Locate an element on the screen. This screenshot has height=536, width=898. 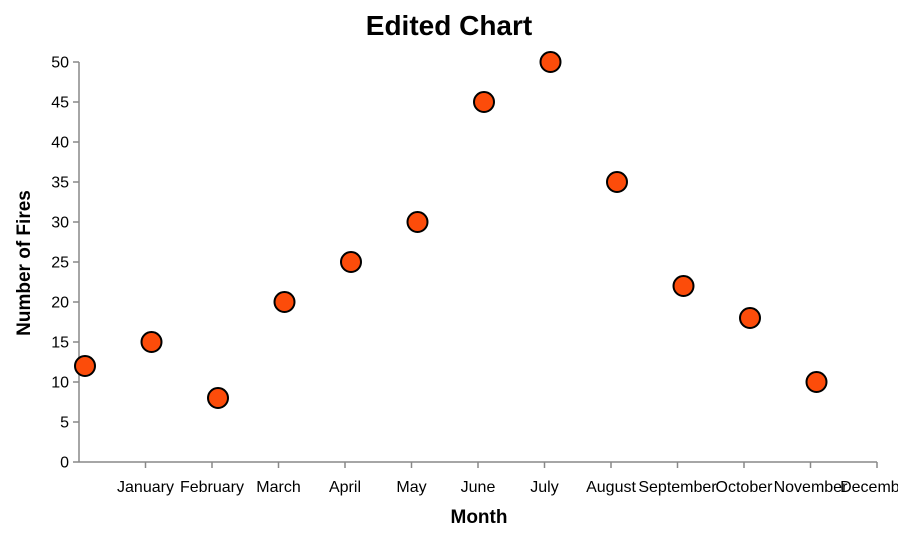
y-tick-label: 0 is located at coordinates (64, 463).